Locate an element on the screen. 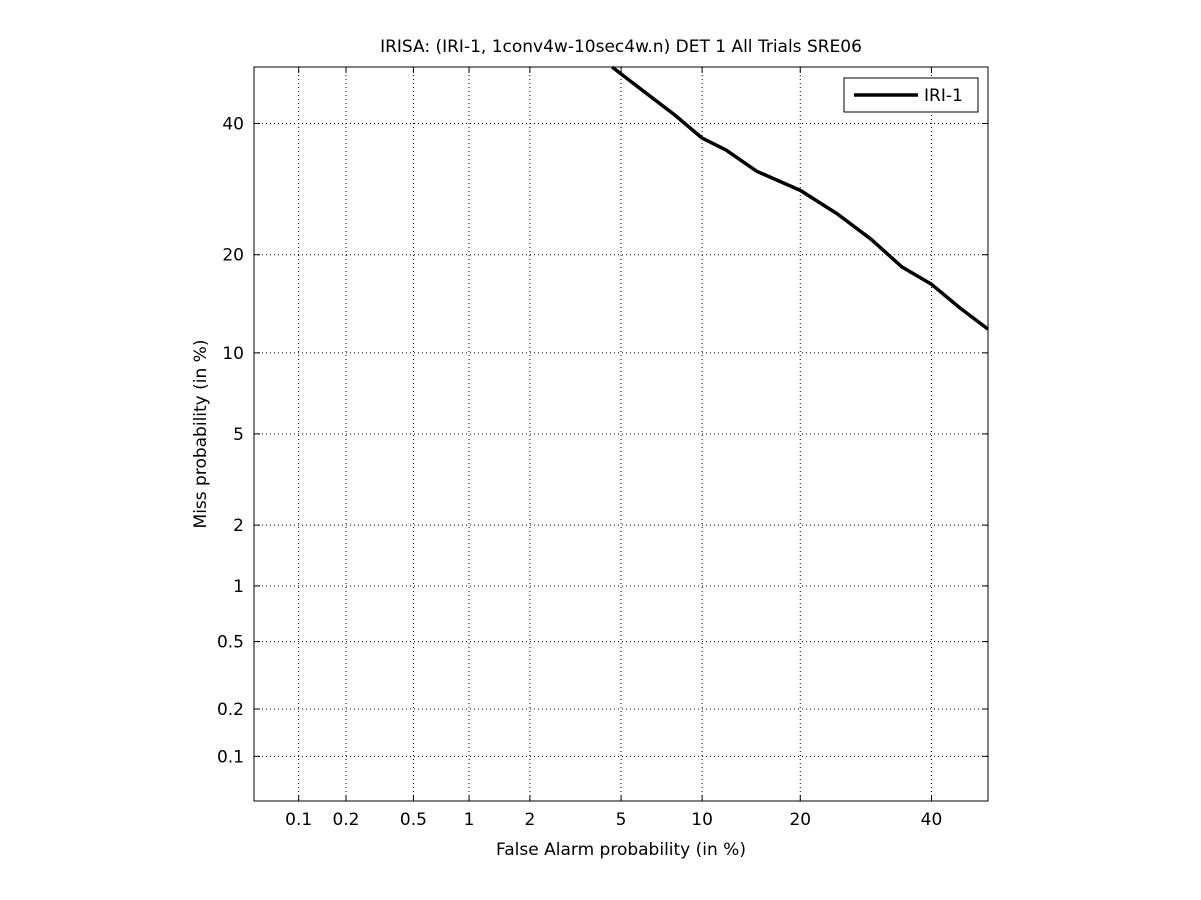  x-axis-label: False Alarm probability (in %) is located at coordinates (621, 850).